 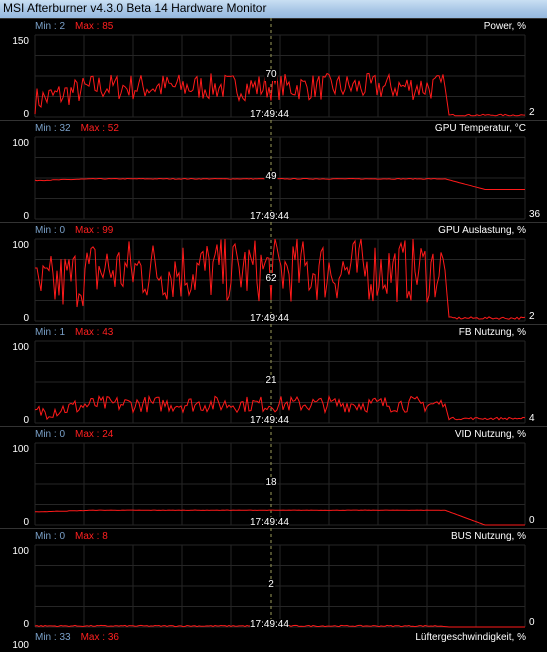 What do you see at coordinates (94, 26) in the screenshot?
I see `graph-max-label: Max : 85` at bounding box center [94, 26].